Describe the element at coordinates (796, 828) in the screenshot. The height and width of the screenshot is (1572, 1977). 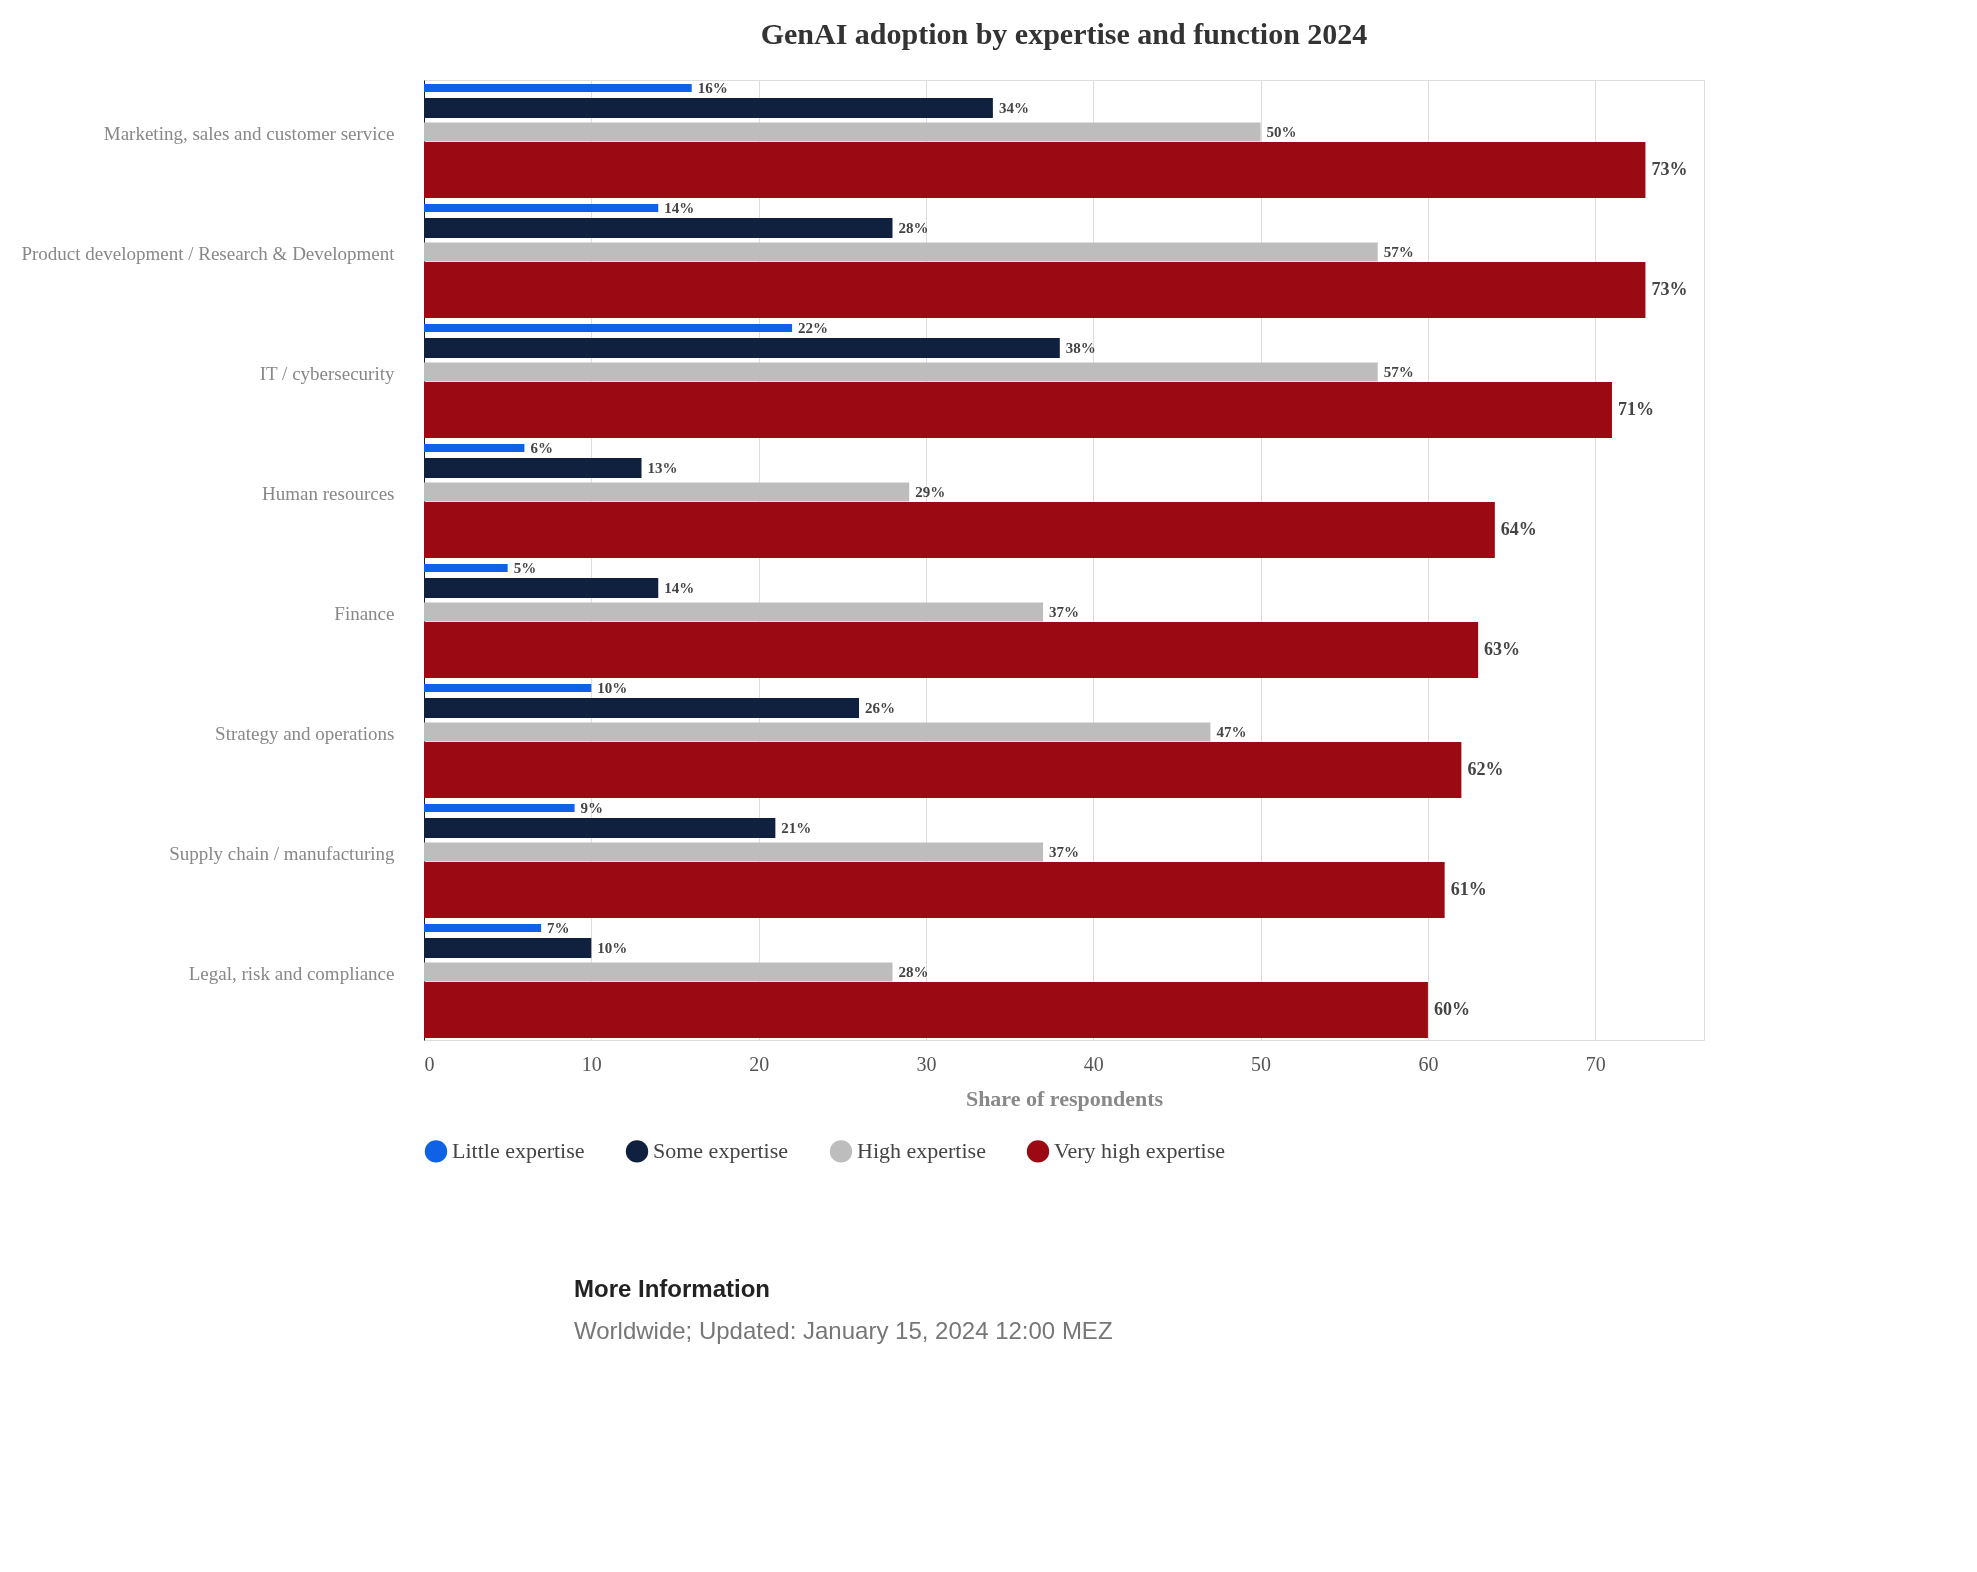
I see `text: 21%` at that location.